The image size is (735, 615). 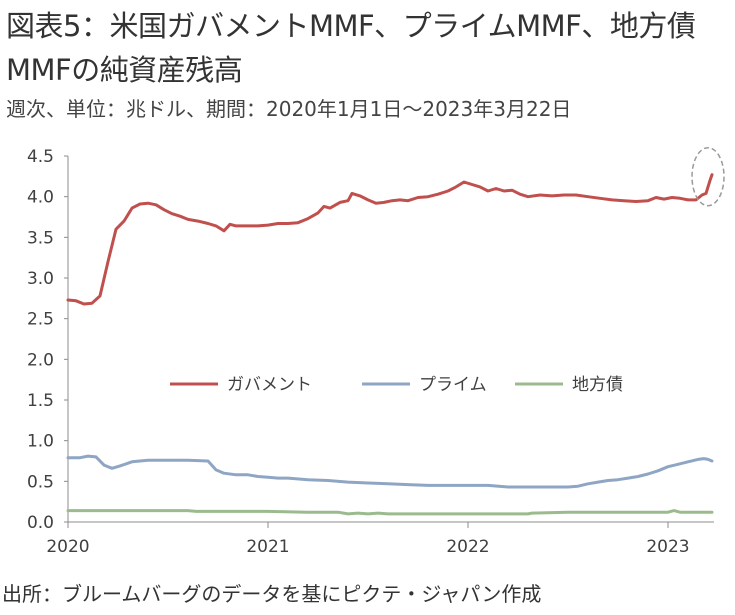 I want to click on x-tick-label: 2023, so click(x=667, y=547).